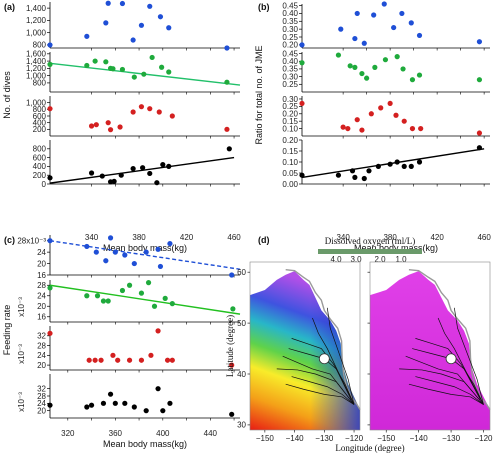 The width and height of the screenshot is (500, 455). I want to click on subplot-1: 800 1,000 1,200 1,400, so click(133, 25).